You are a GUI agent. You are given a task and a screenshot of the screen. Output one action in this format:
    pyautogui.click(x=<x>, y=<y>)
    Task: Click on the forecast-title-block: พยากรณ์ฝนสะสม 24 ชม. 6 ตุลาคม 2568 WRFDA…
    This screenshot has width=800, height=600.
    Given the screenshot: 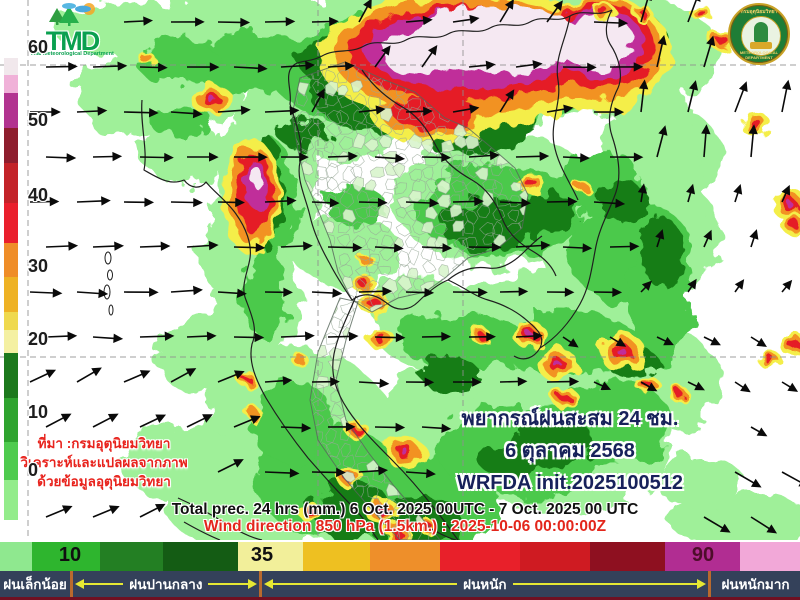 What is the action you would take?
    pyautogui.click(x=570, y=451)
    